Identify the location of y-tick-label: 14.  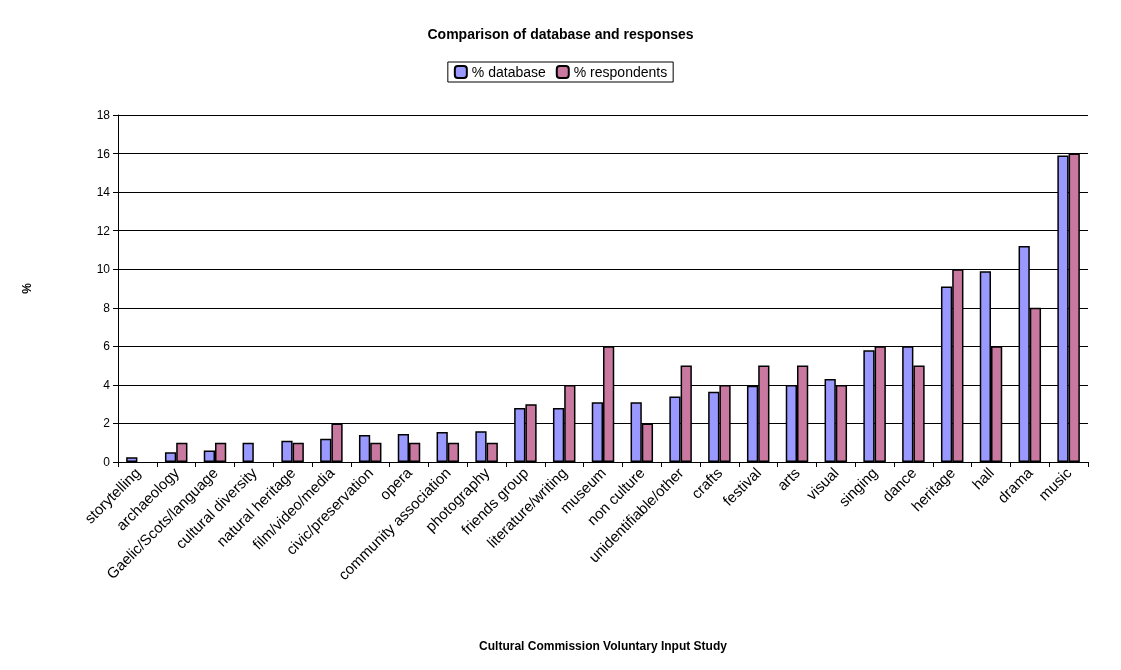
(103, 192).